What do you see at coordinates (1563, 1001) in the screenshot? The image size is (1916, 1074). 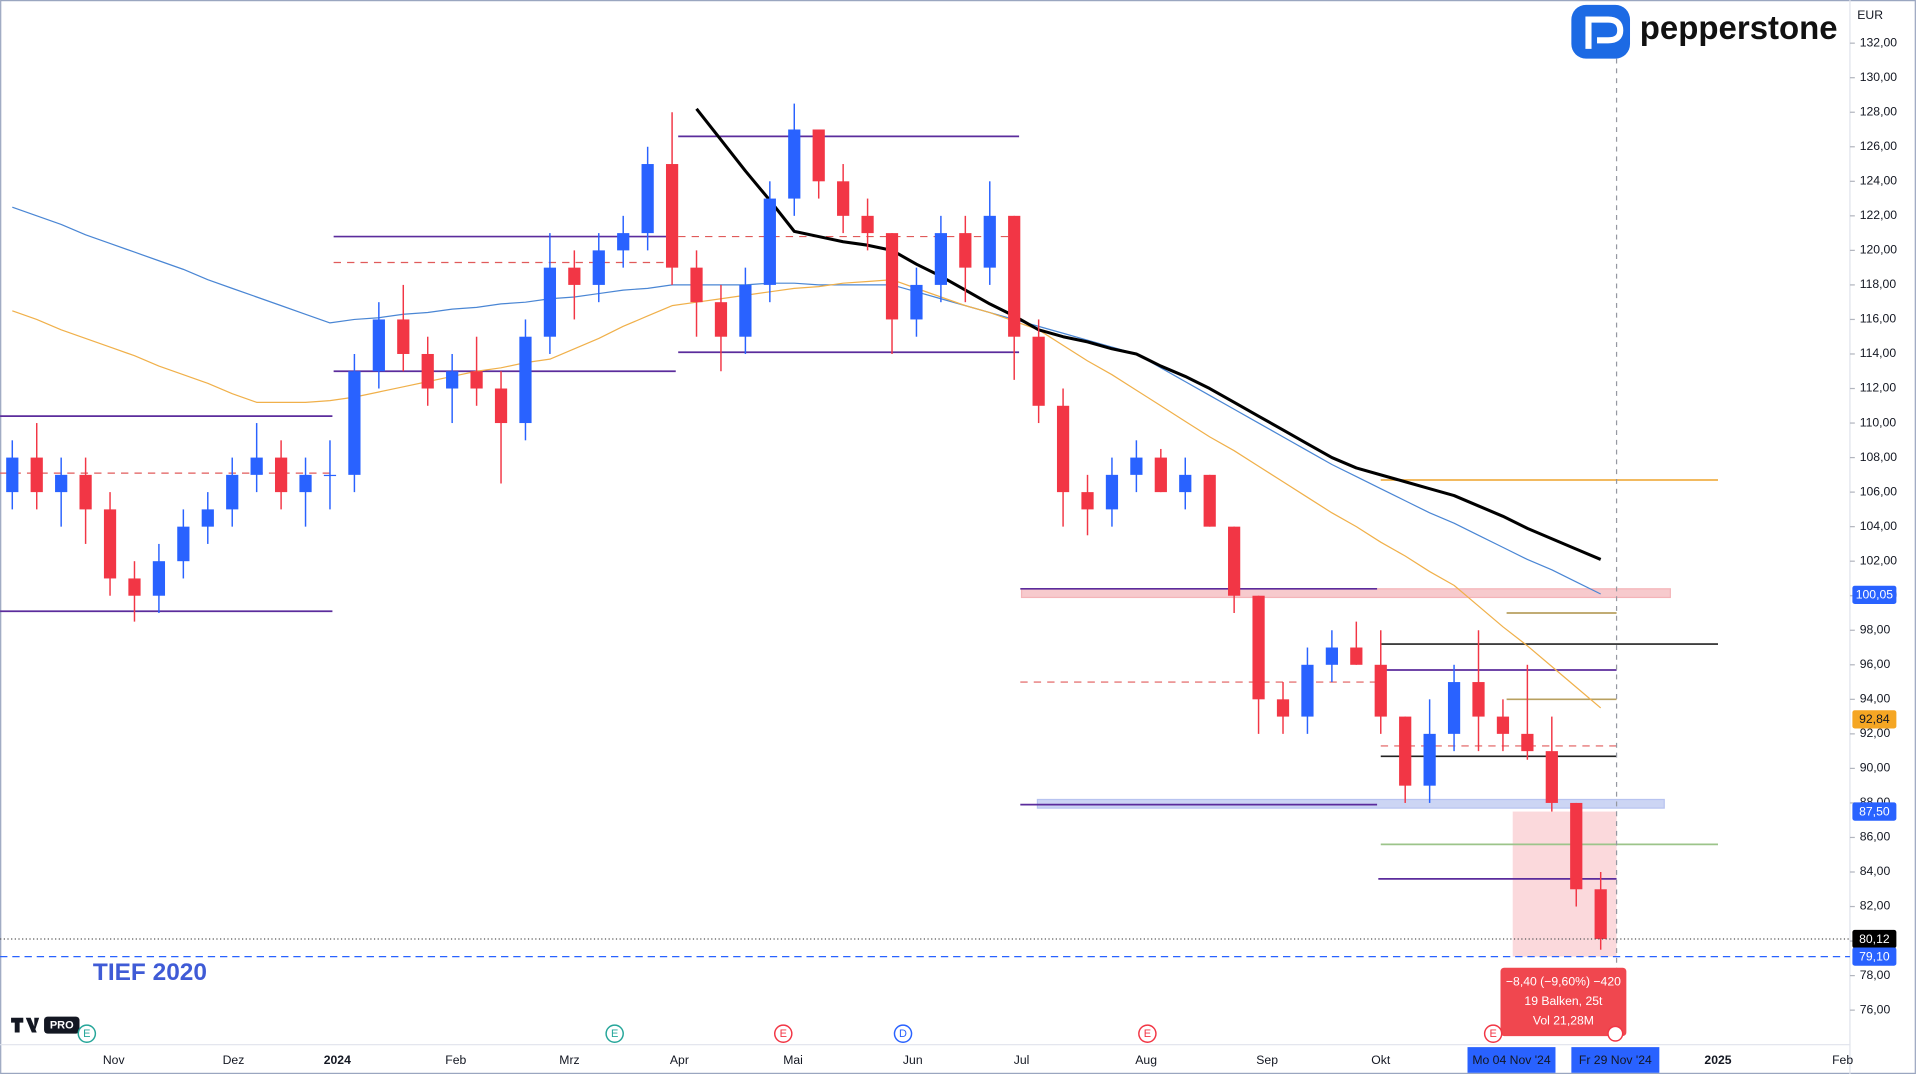 I see `measure-text: 19 Balken, 25t` at bounding box center [1563, 1001].